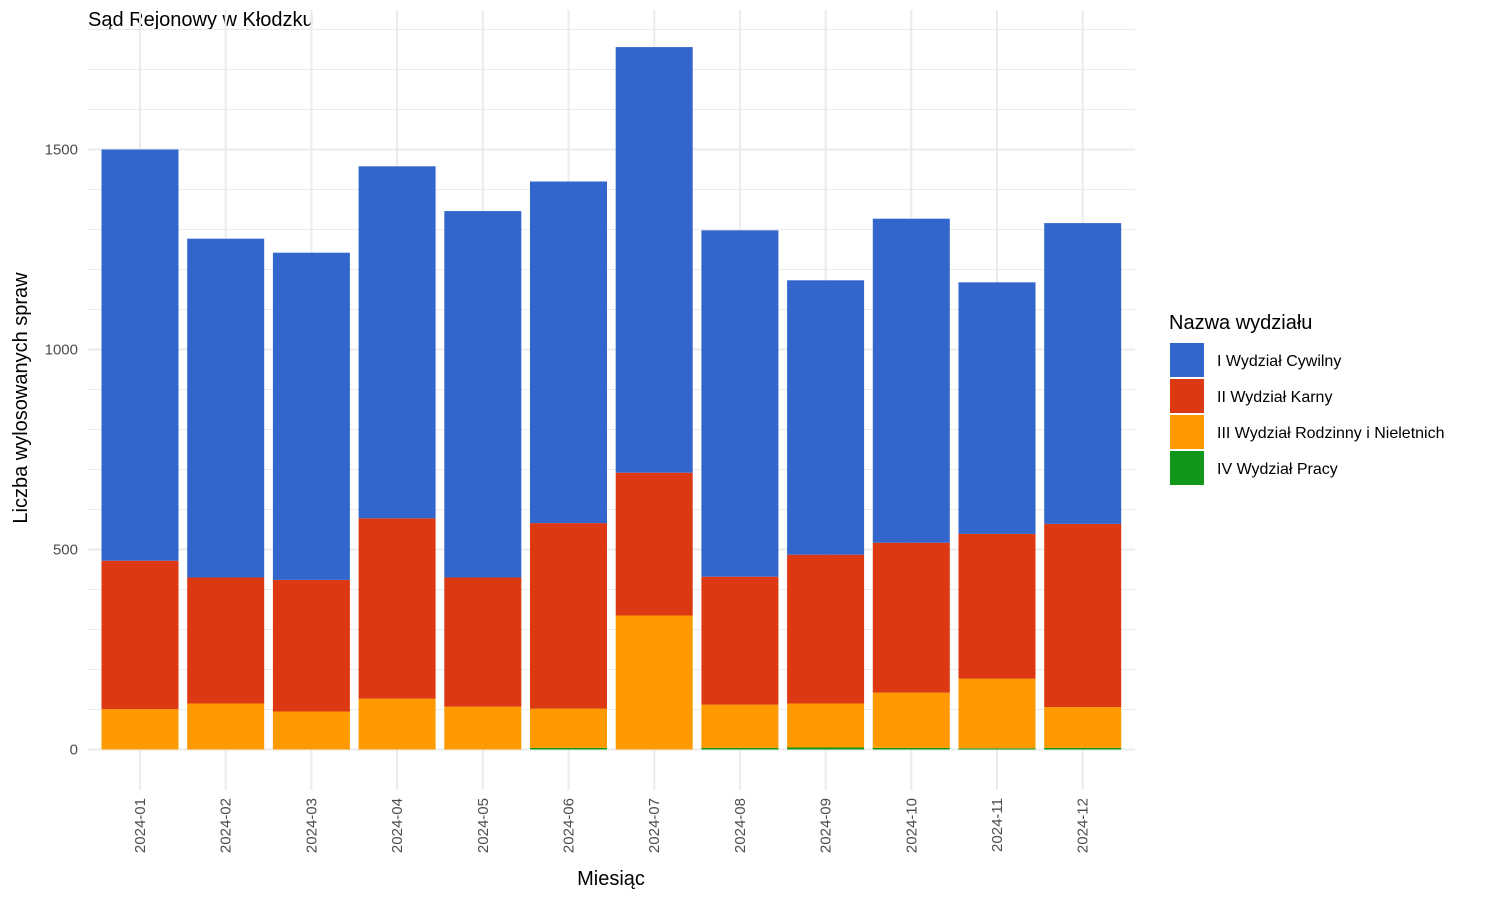 Image resolution: width=1500 pixels, height=900 pixels. Describe the element at coordinates (826, 825) in the screenshot. I see `x-tick-label: 2024-09` at that location.